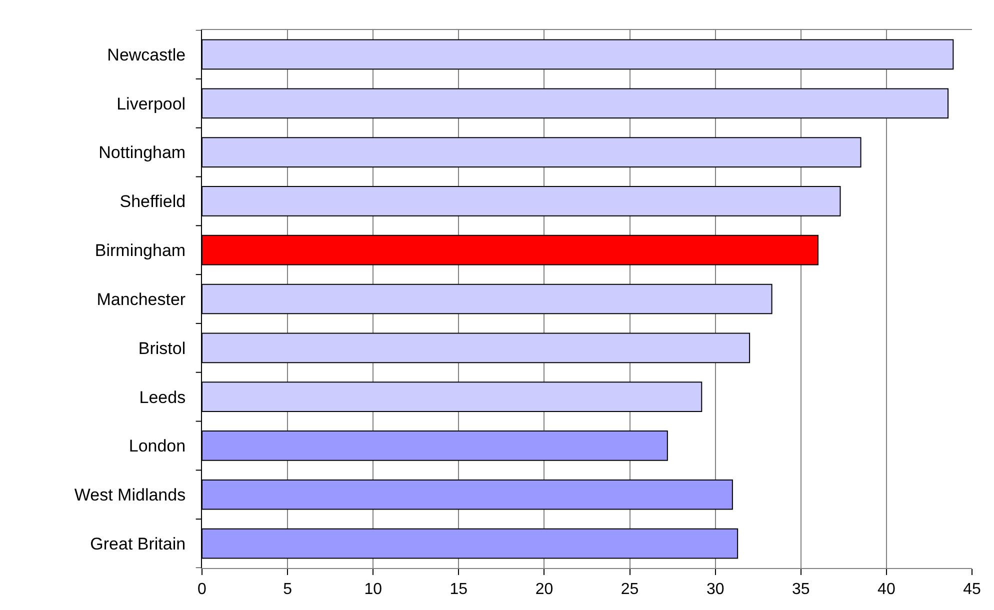 This screenshot has width=994, height=610. Describe the element at coordinates (887, 589) in the screenshot. I see `x-tick-label: 40` at that location.